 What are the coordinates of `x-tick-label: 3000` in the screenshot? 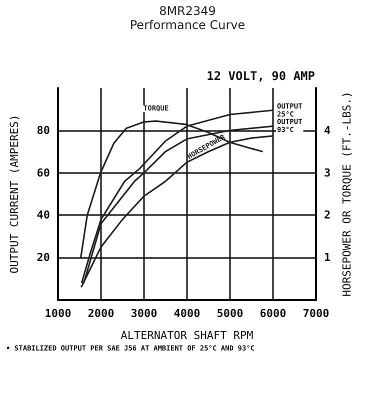 It's located at (144, 313).